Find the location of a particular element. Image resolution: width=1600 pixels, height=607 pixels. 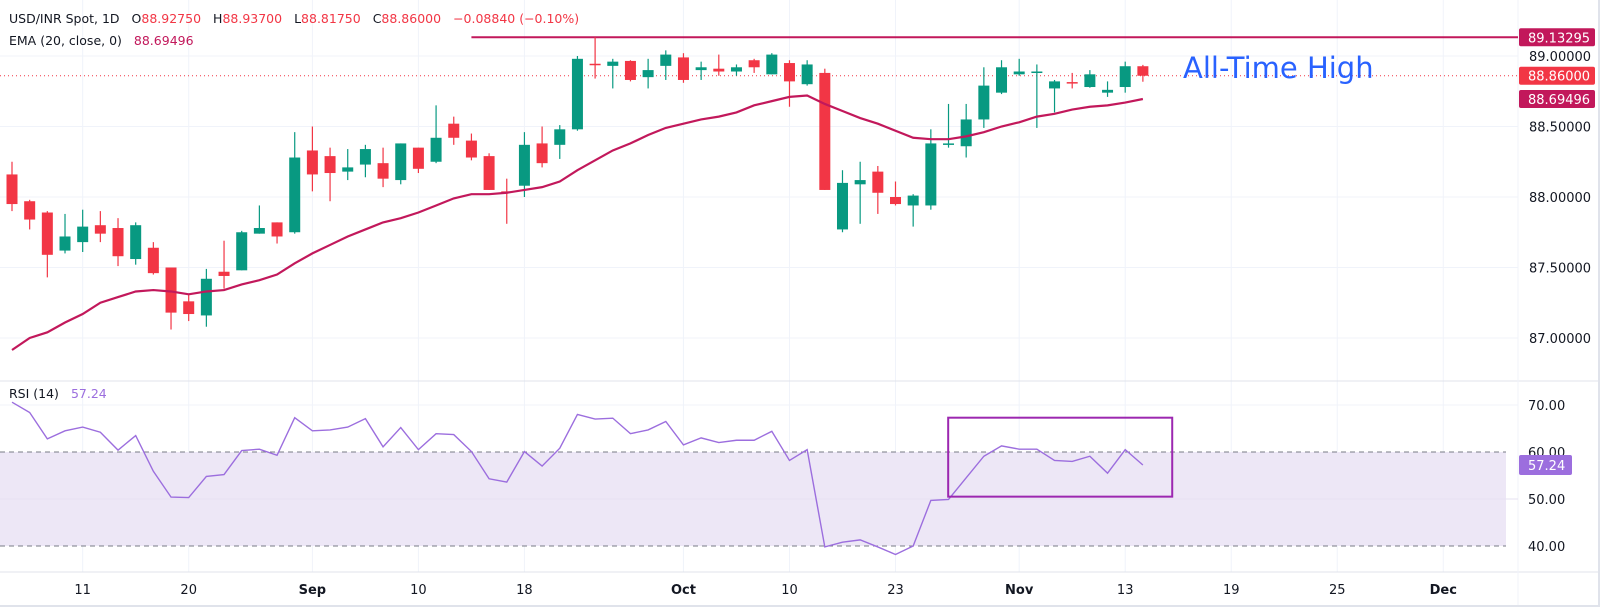

price-badge-label: 89.13295 is located at coordinates (1559, 38).